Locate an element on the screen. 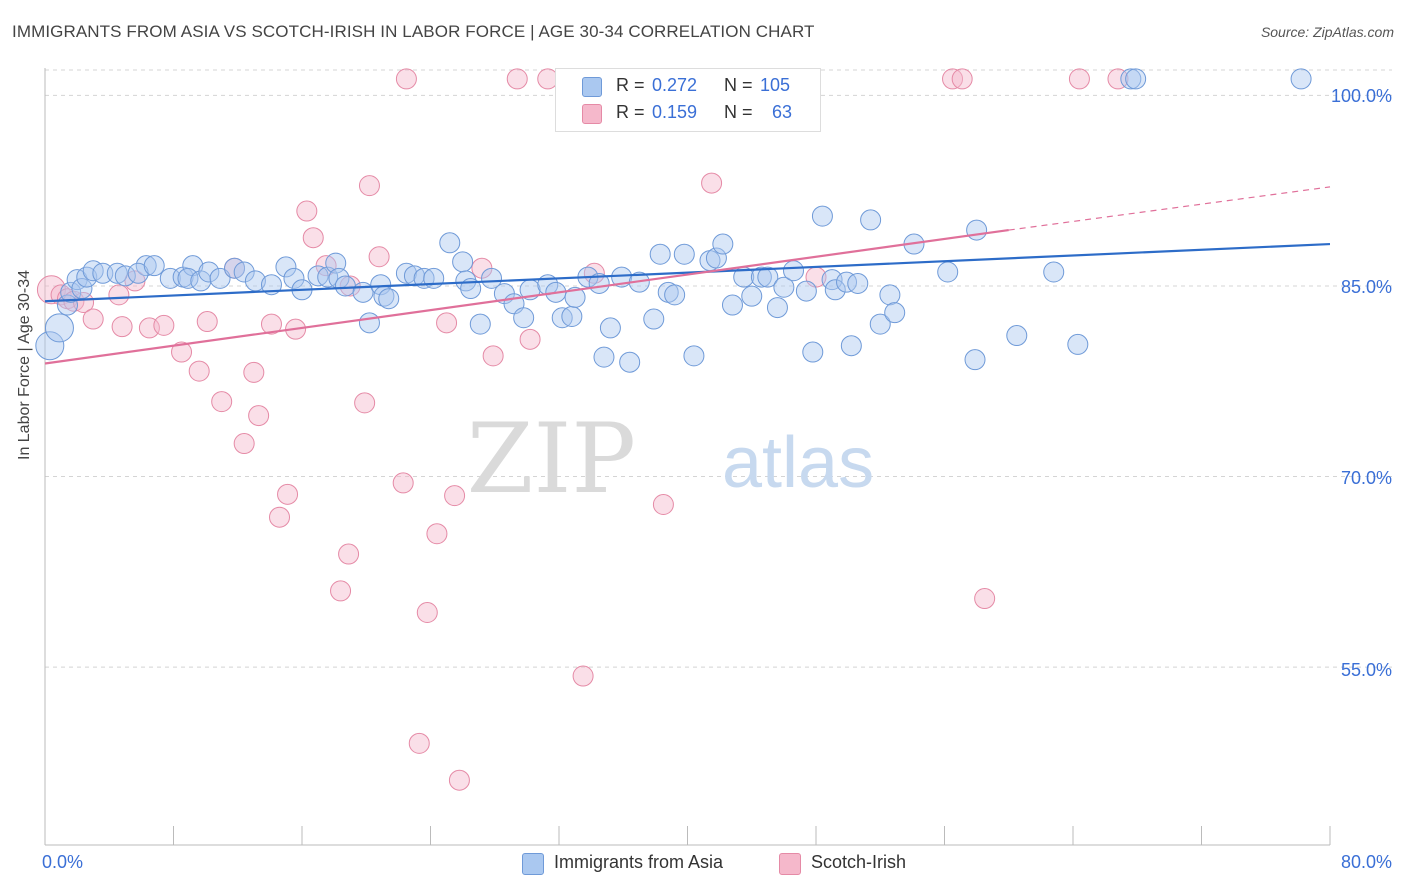 The image size is (1406, 892). y-tick-label: 55.0% is located at coordinates (1366, 670).